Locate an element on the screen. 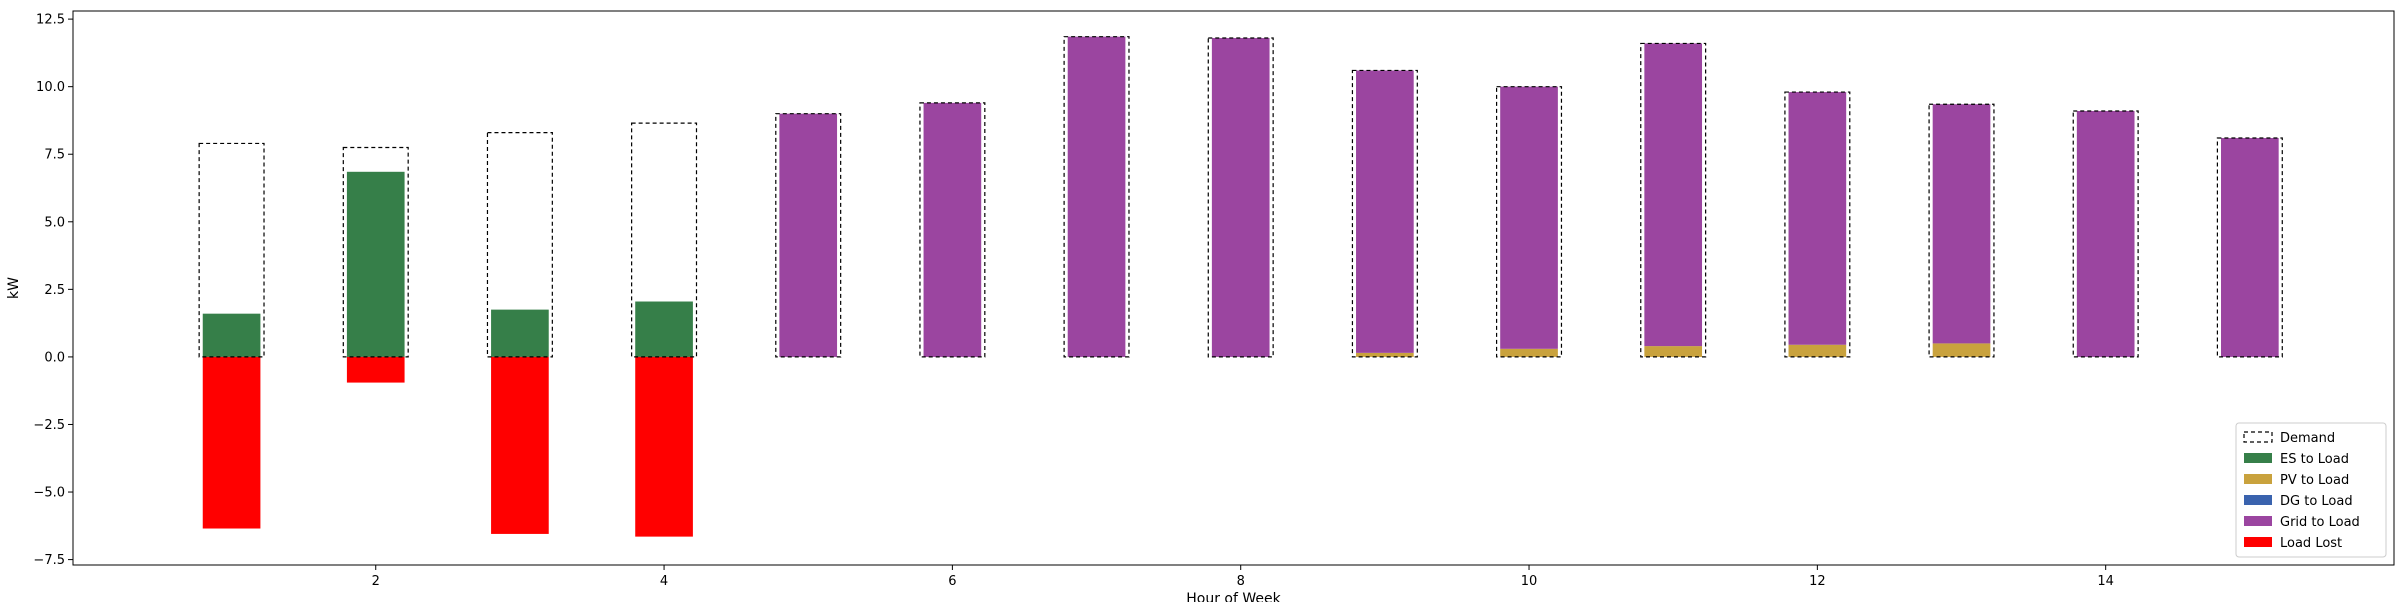 Image resolution: width=2407 pixels, height=602 pixels. x-axis-label: Hour of Week is located at coordinates (1233, 596).